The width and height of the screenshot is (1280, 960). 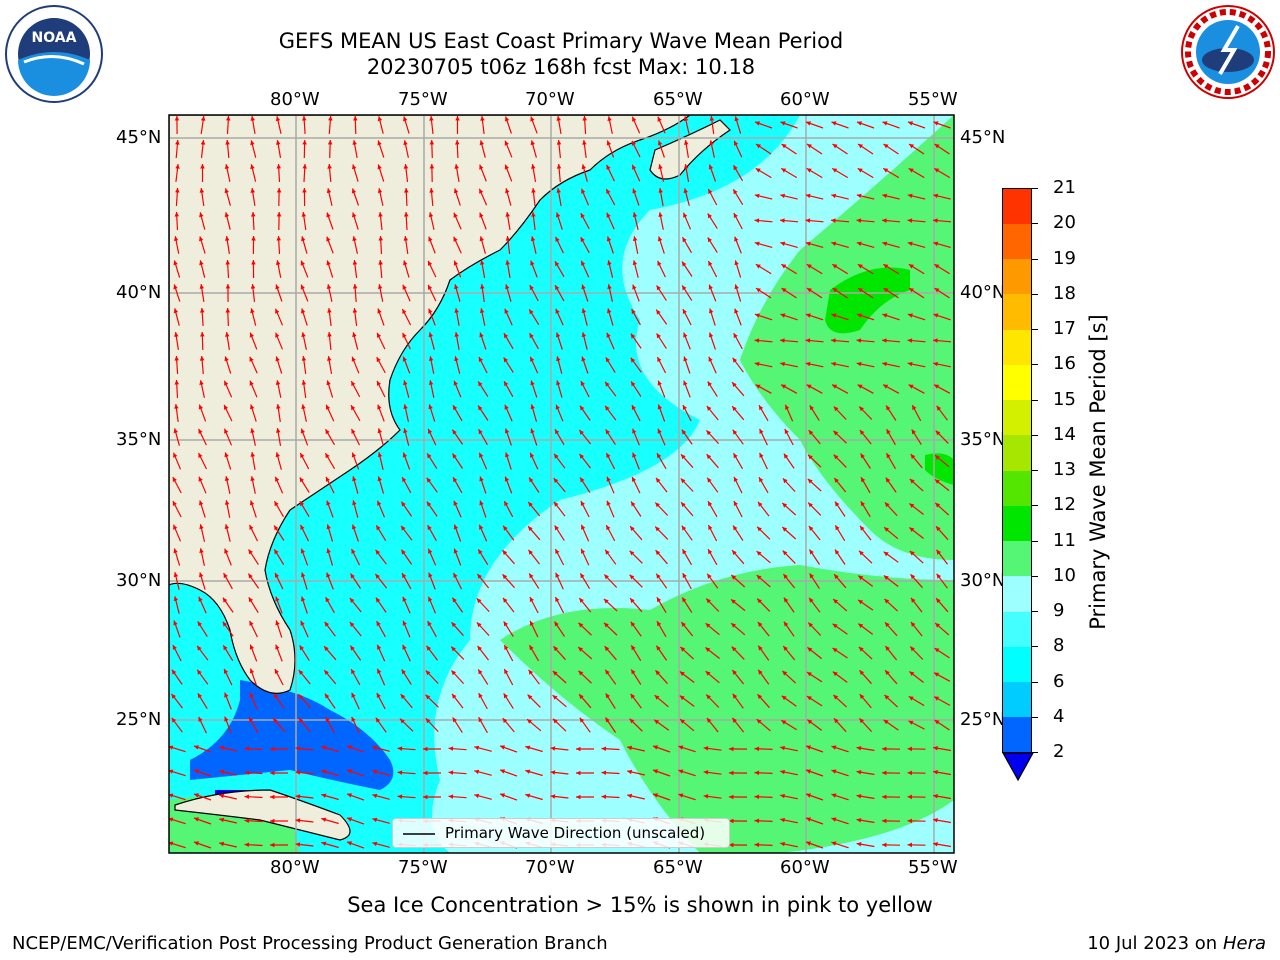 I want to click on lon-label-bottom: 60°W, so click(x=805, y=867).